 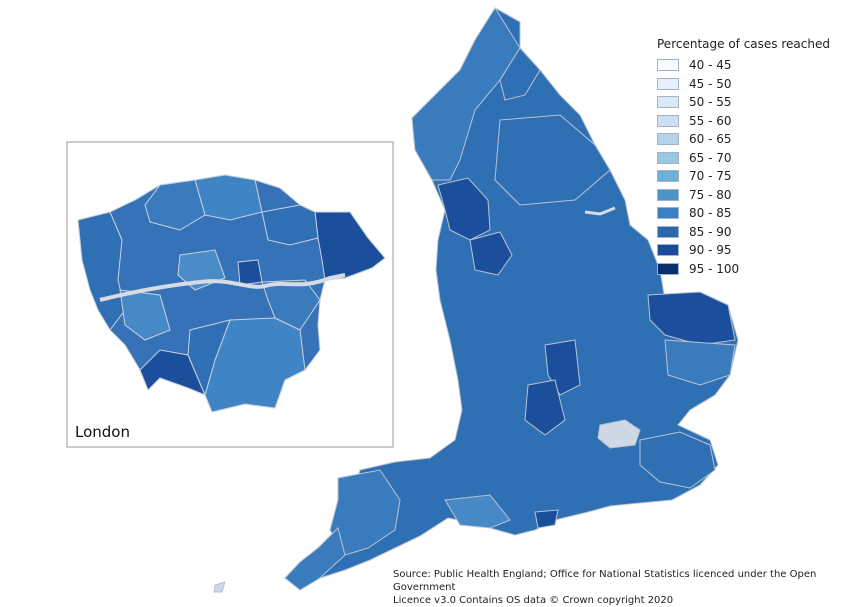 I want to click on scilly-isles, so click(x=219, y=587).